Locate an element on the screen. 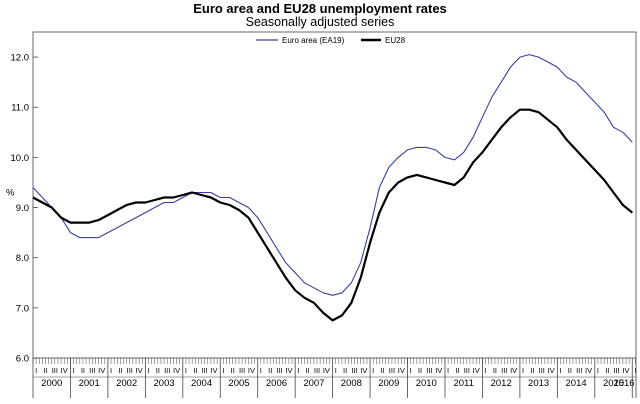 This screenshot has width=640, height=404. x-year-label: 2003 is located at coordinates (164, 383).